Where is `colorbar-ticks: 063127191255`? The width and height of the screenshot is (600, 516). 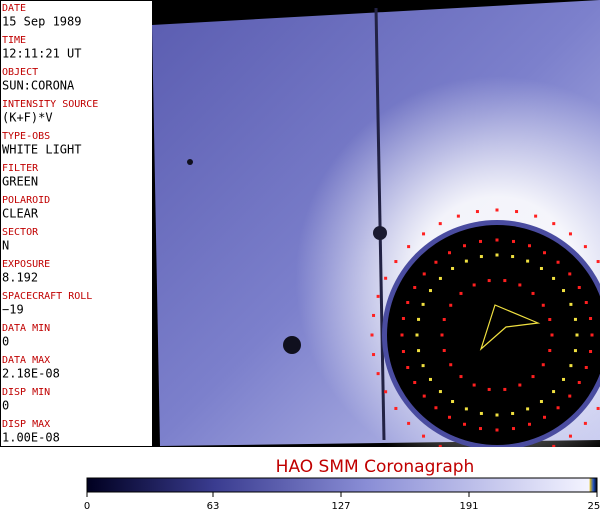 colorbar-ticks: 063127191255 is located at coordinates (342, 502).